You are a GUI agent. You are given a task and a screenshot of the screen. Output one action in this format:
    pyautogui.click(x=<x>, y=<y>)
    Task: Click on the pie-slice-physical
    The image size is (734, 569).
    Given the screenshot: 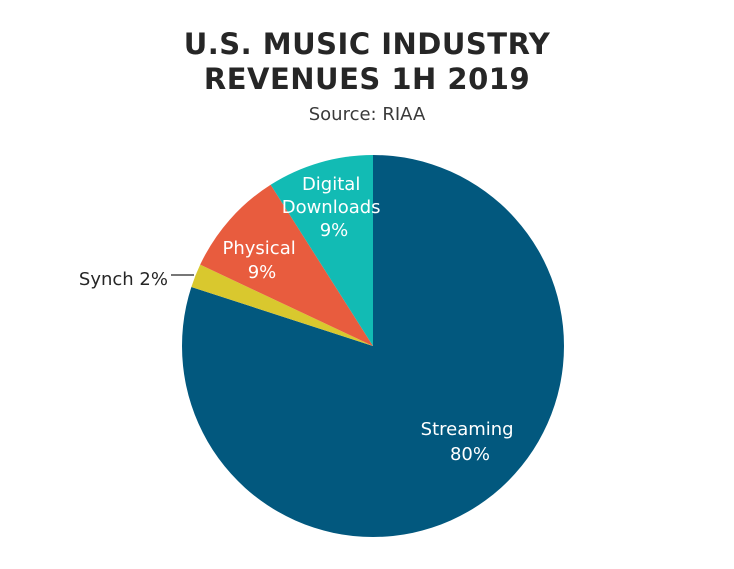 What is the action you would take?
    pyautogui.click(x=286, y=265)
    